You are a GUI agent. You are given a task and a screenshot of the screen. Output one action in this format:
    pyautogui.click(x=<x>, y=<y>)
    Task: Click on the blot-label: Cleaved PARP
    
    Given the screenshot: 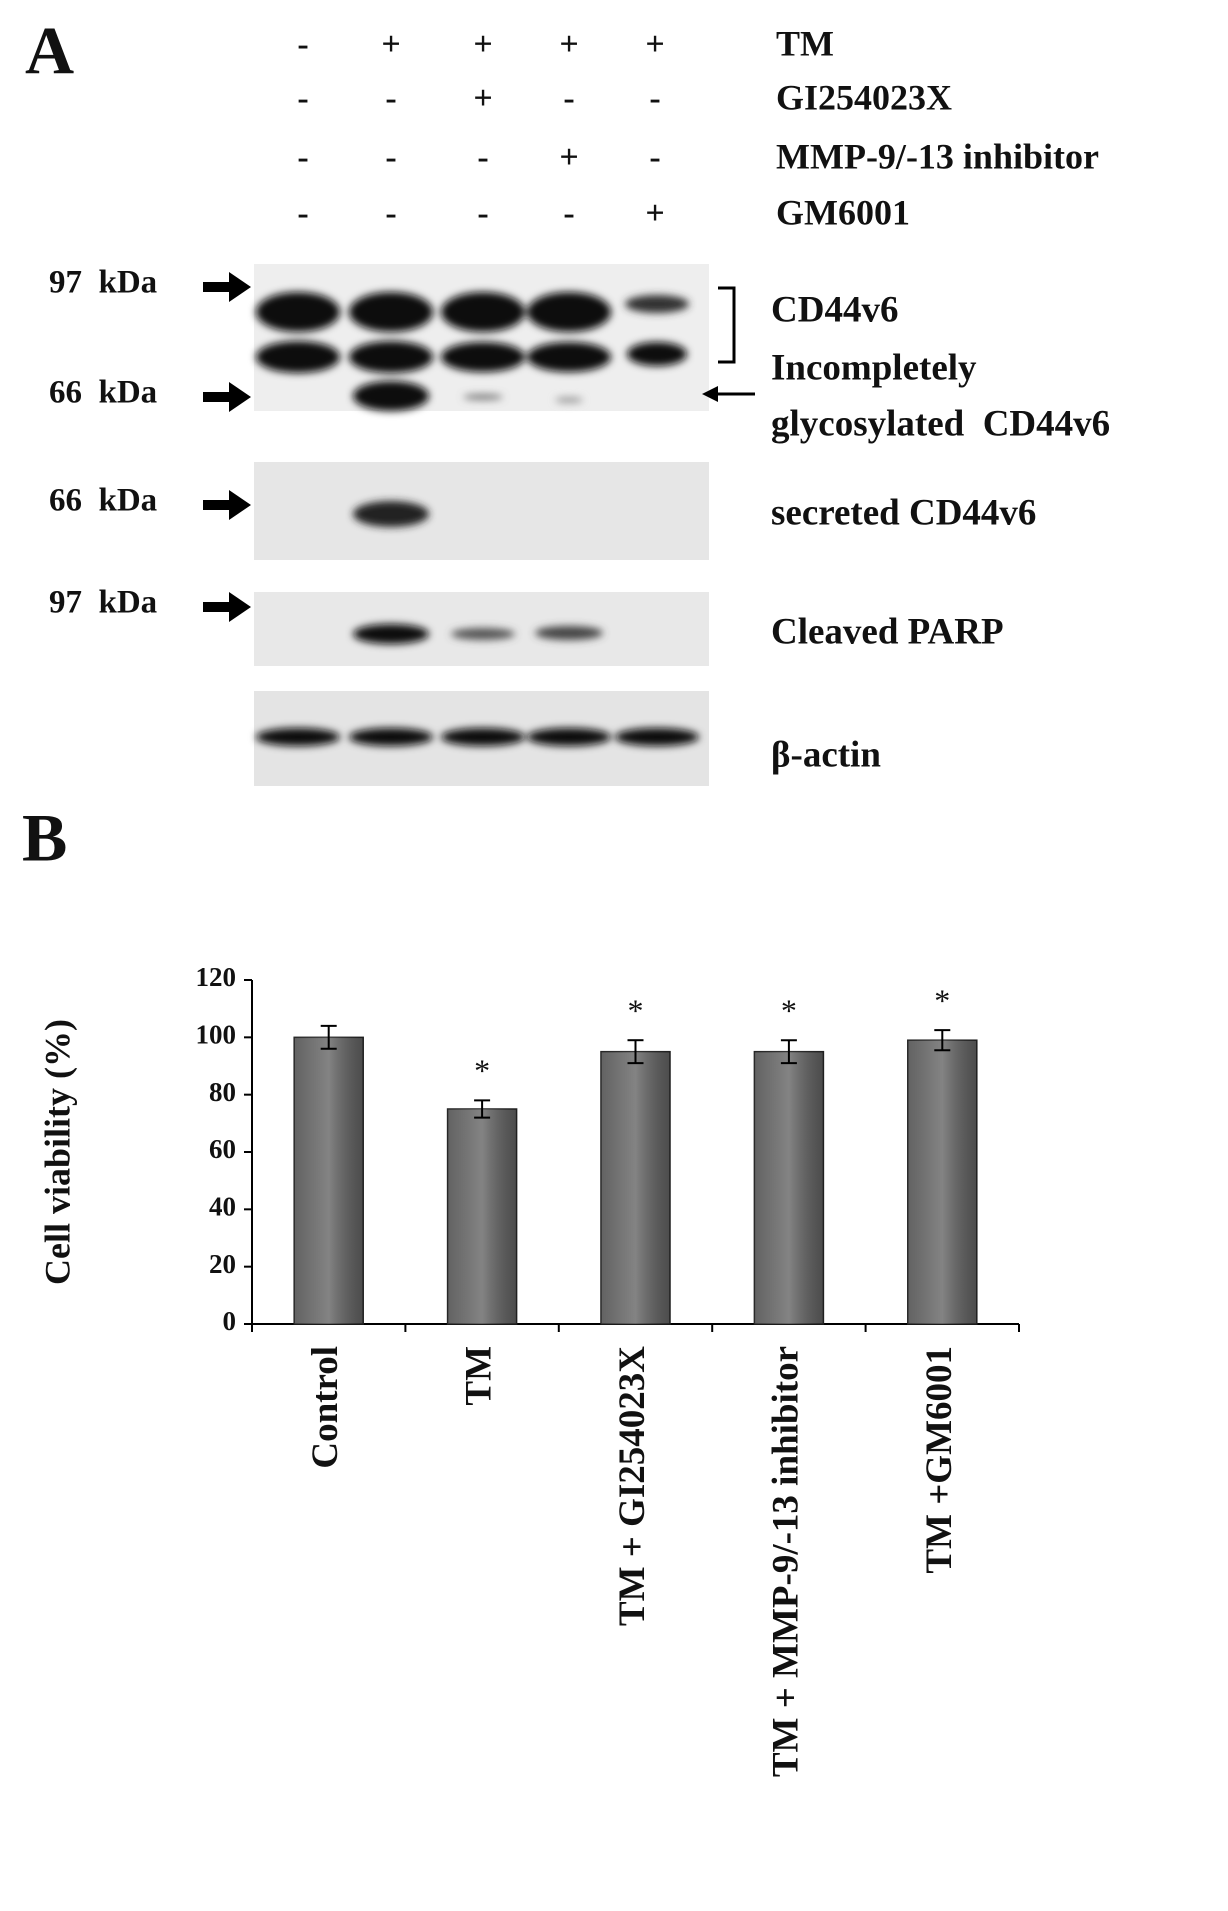 What is the action you would take?
    pyautogui.click(x=887, y=631)
    